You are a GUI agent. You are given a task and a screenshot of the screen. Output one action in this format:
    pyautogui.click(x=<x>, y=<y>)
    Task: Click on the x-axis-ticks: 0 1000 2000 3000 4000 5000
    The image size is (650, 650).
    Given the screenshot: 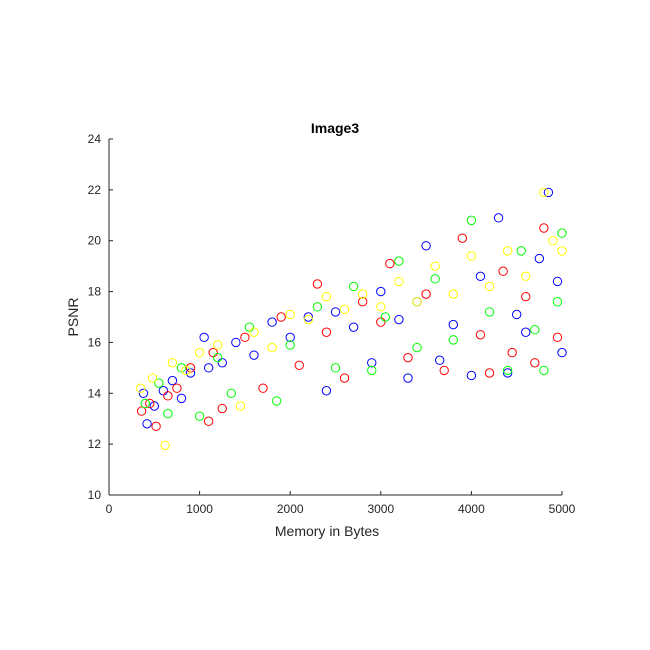 What is the action you would take?
    pyautogui.click(x=341, y=503)
    